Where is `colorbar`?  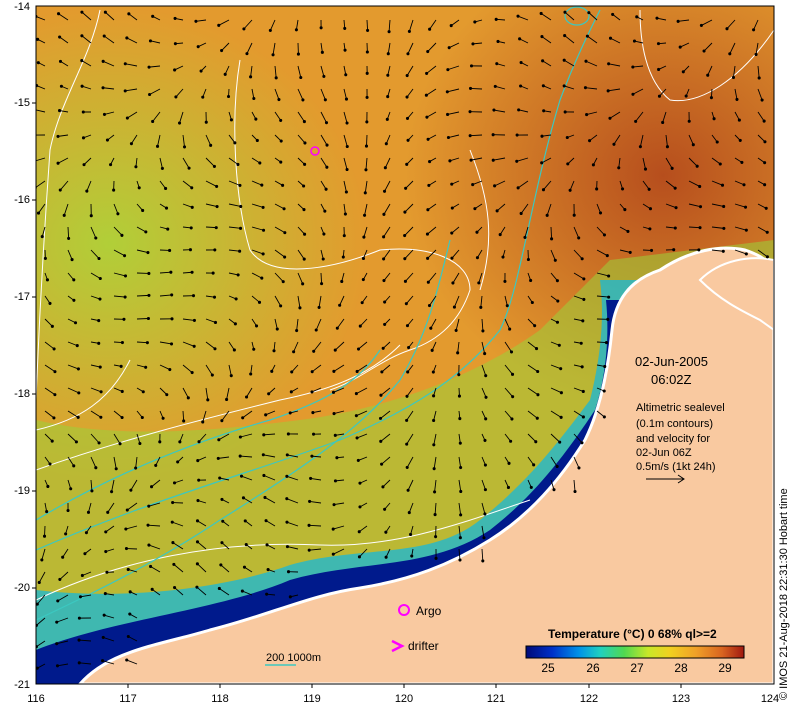
colorbar is located at coordinates (635, 652).